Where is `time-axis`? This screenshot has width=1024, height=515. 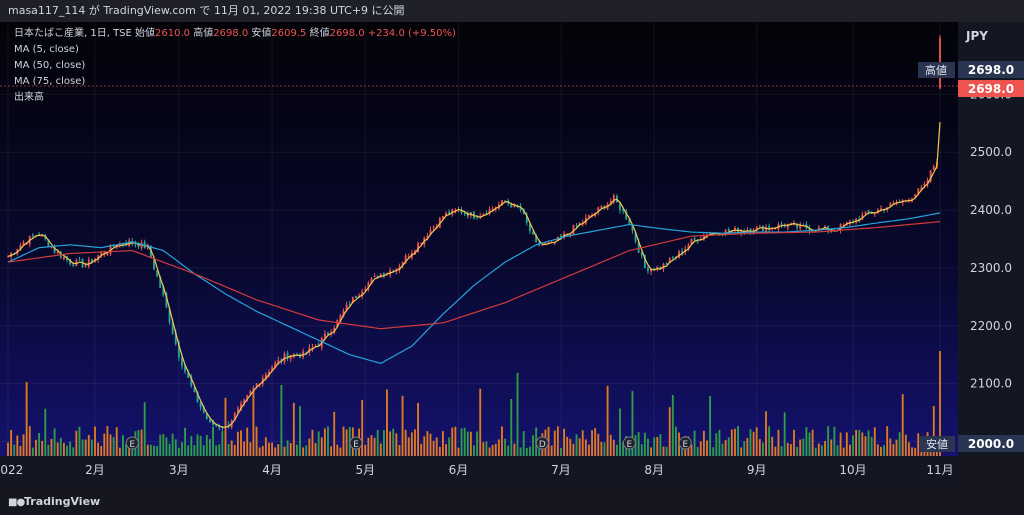 time-axis is located at coordinates (479, 472).